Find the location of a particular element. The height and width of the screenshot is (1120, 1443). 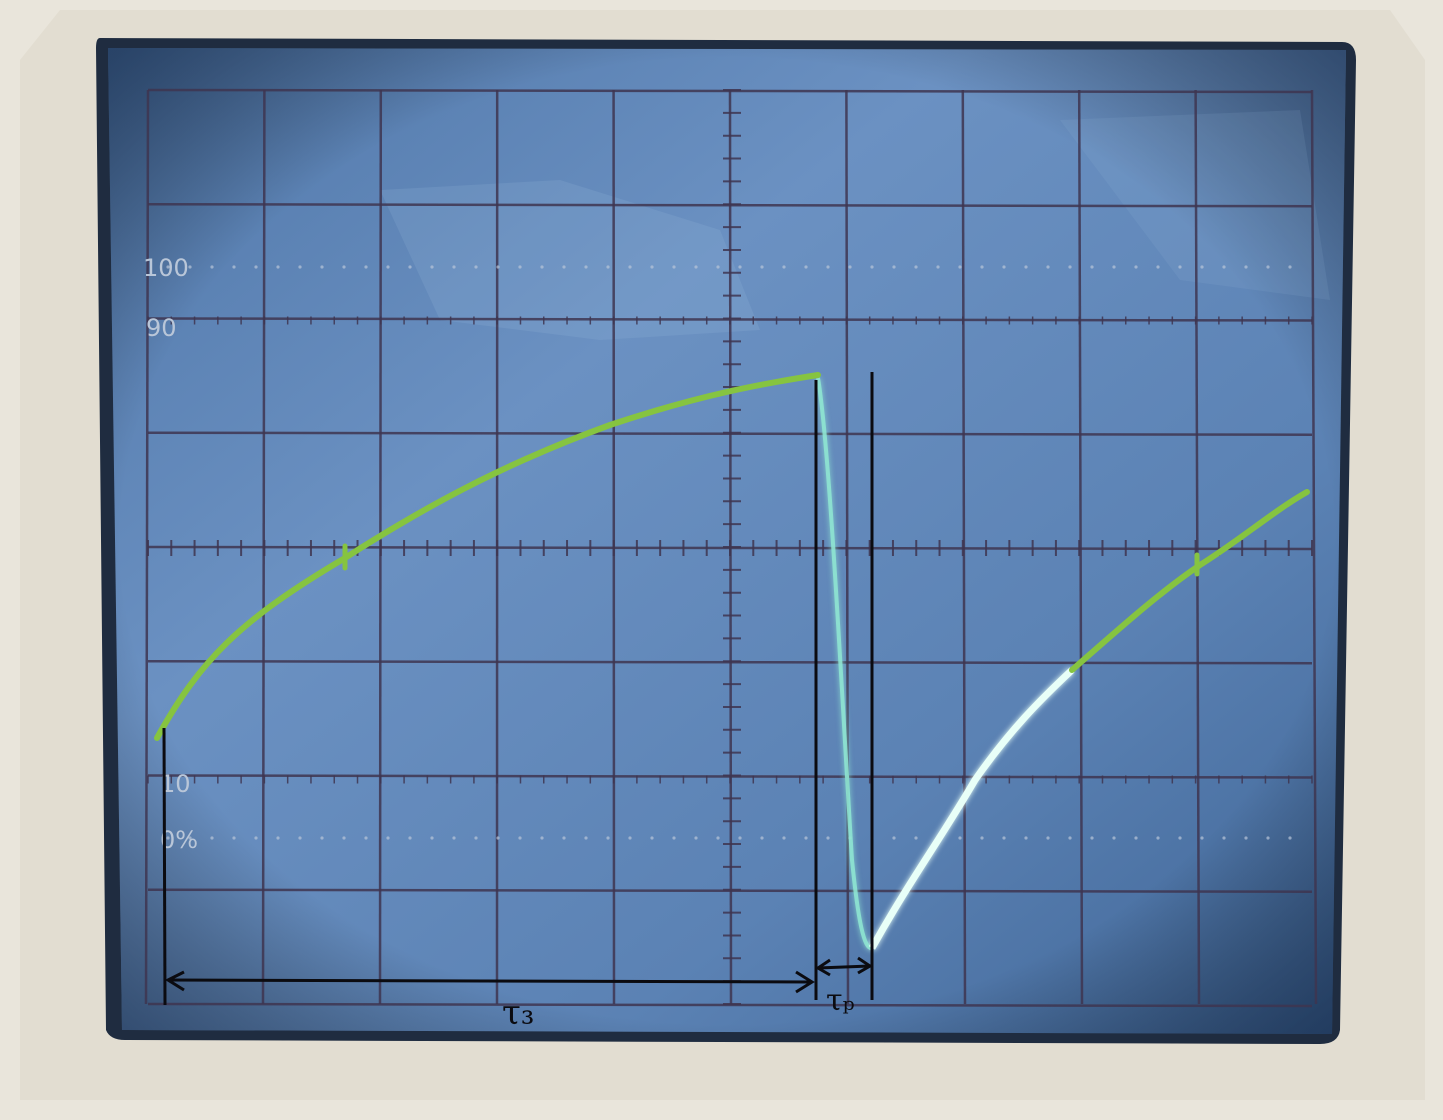

tau3-arrow is located at coordinates (489, 981).